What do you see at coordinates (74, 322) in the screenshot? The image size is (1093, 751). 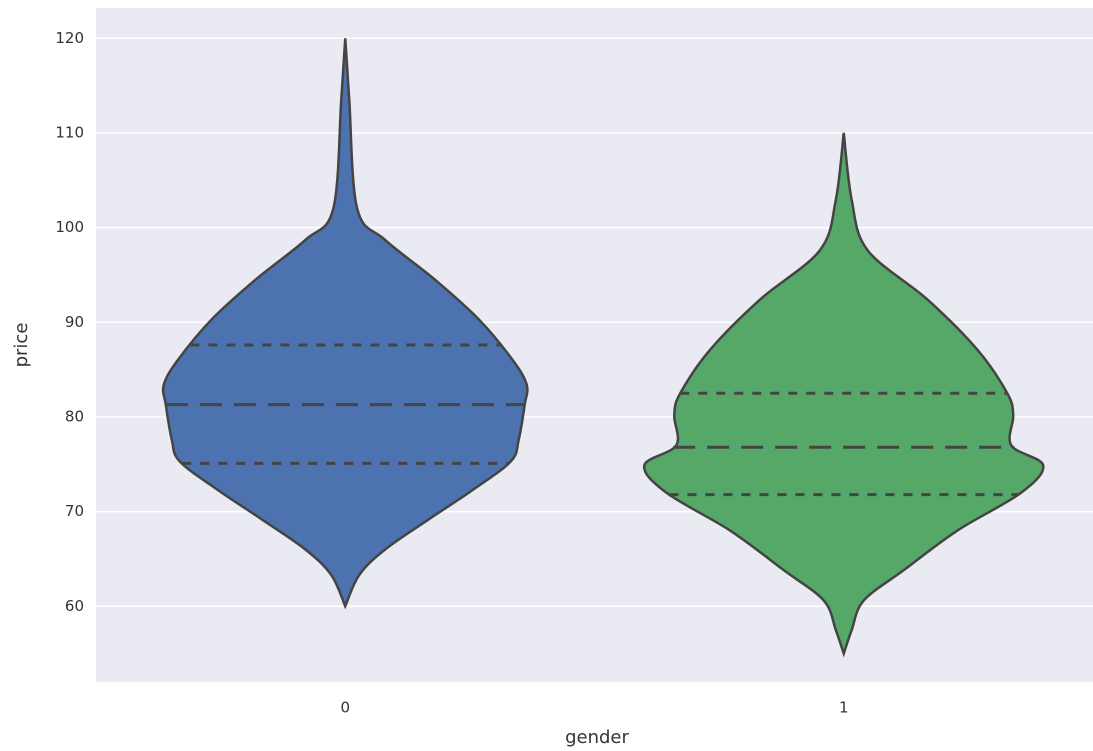 I see `y-tick-label: 90` at bounding box center [74, 322].